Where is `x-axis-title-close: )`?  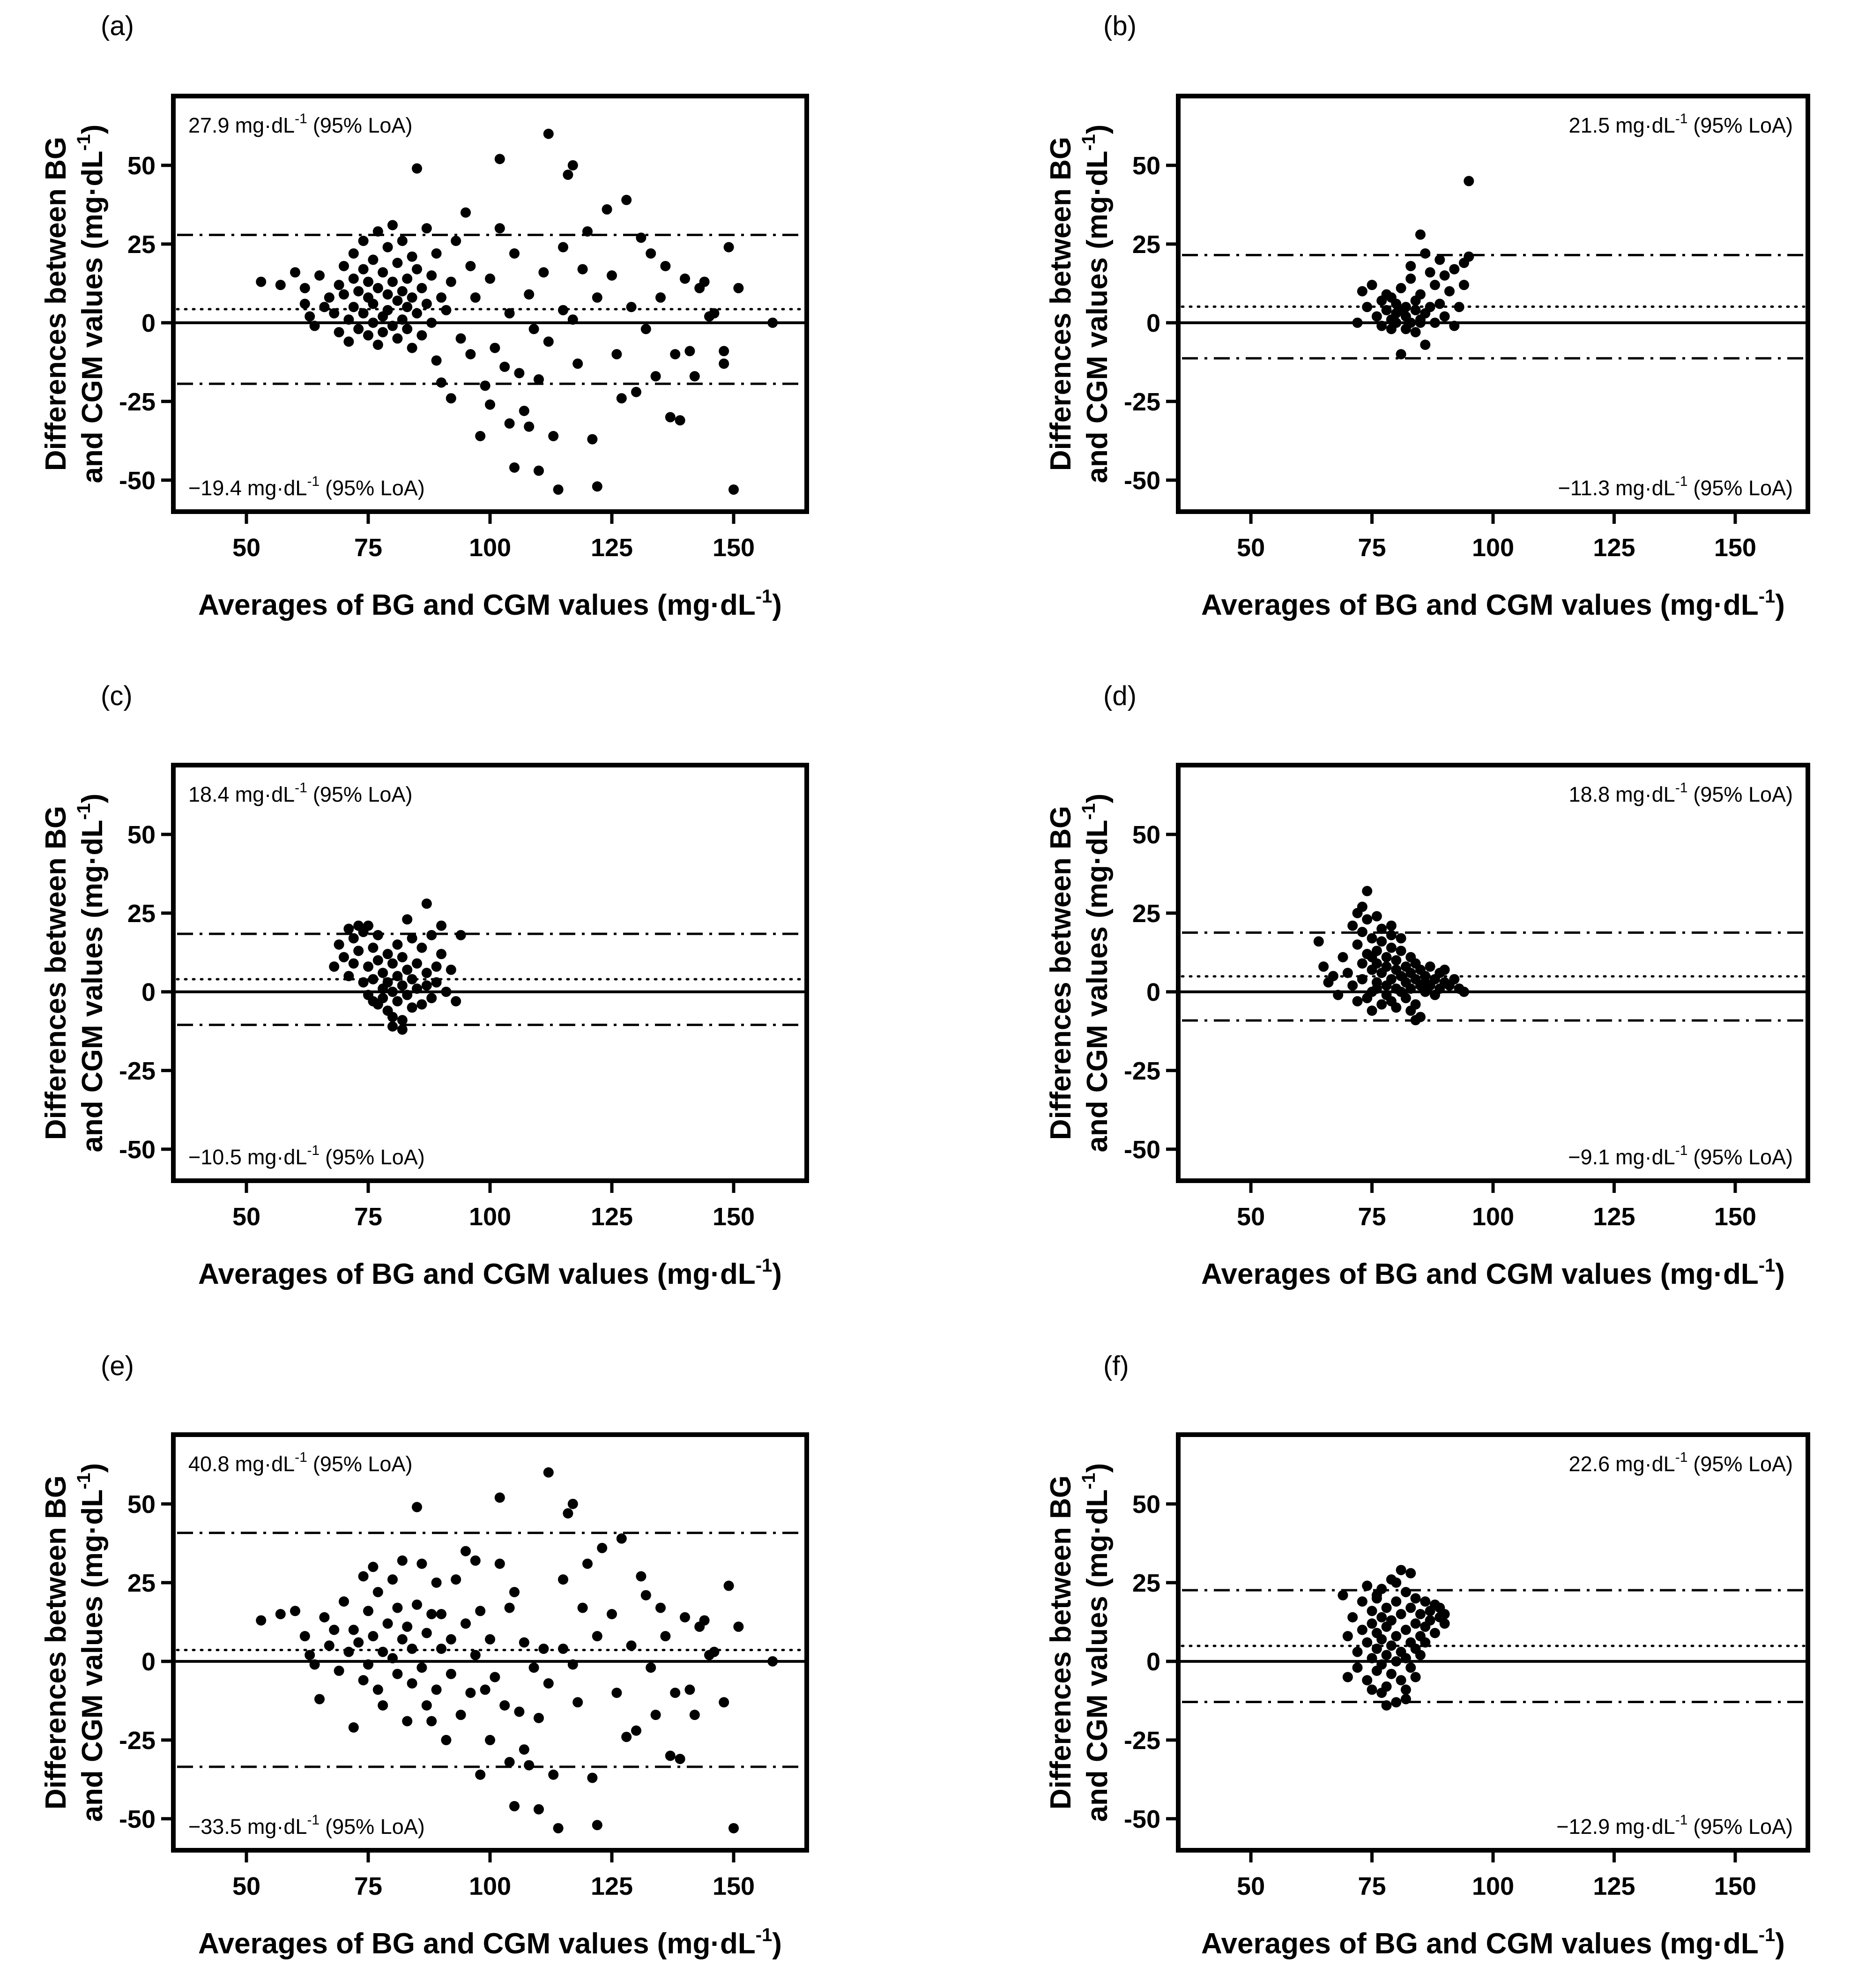 x-axis-title-close: ) is located at coordinates (777, 605).